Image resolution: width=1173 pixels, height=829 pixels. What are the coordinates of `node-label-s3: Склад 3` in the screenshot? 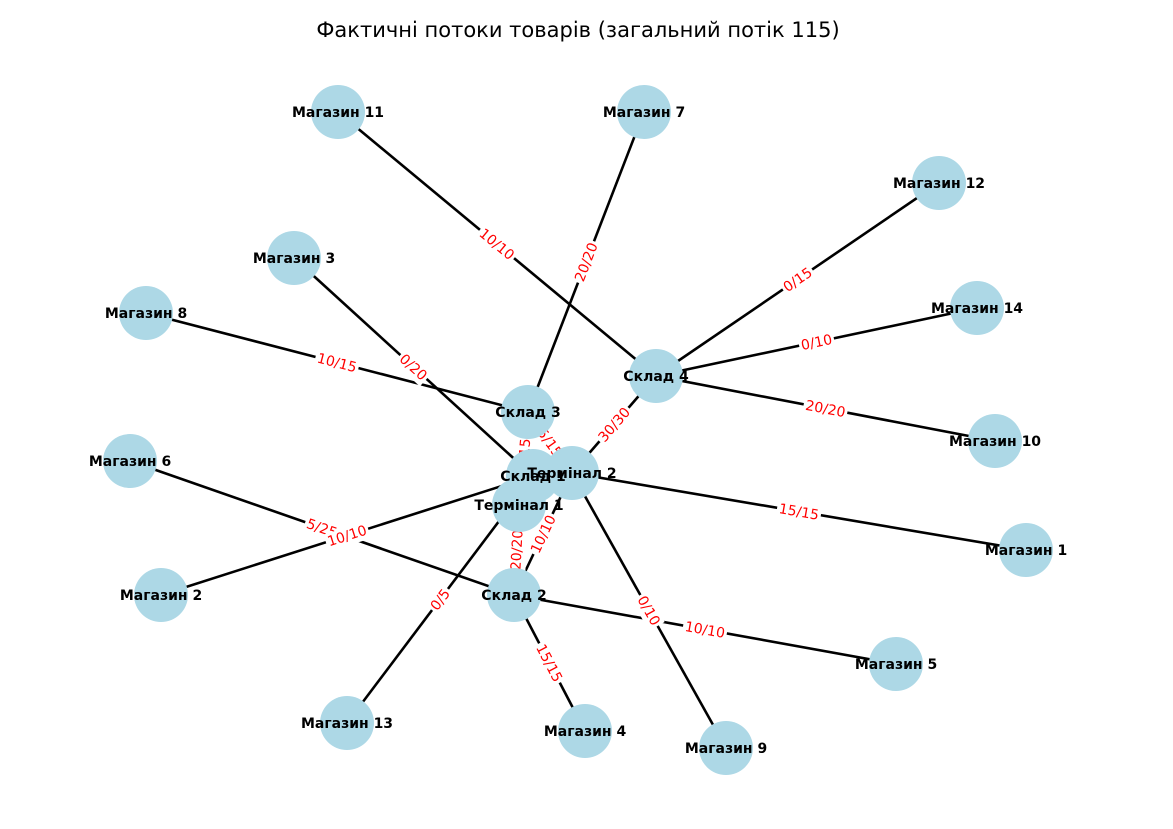 It's located at (527, 413).